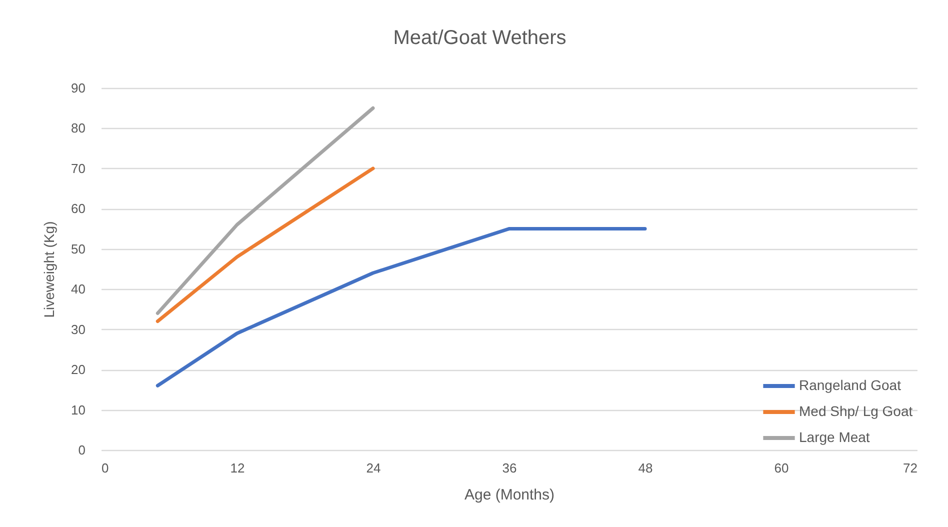  I want to click on y-tick-label: 20, so click(78, 370).